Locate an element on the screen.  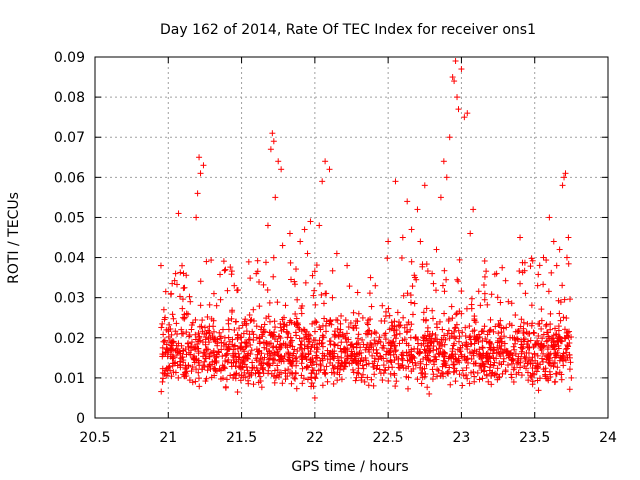
x-tick-label: 23.5 is located at coordinates (534, 438).